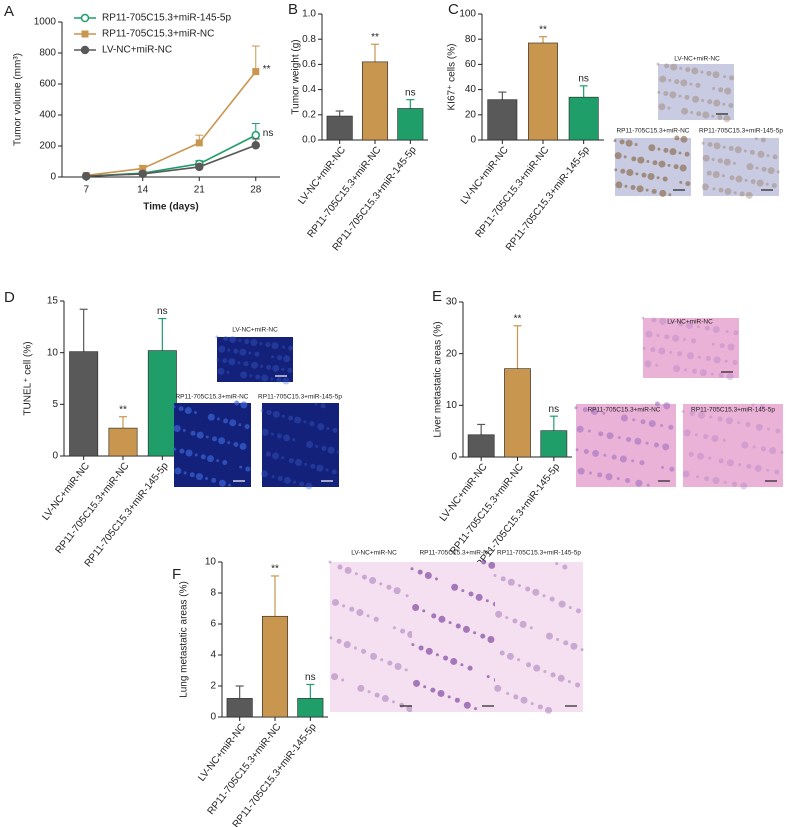 This screenshot has width=786, height=827. Describe the element at coordinates (28, 378) in the screenshot. I see `y-axis-label: TUNEL⁺ cell (%)` at that location.